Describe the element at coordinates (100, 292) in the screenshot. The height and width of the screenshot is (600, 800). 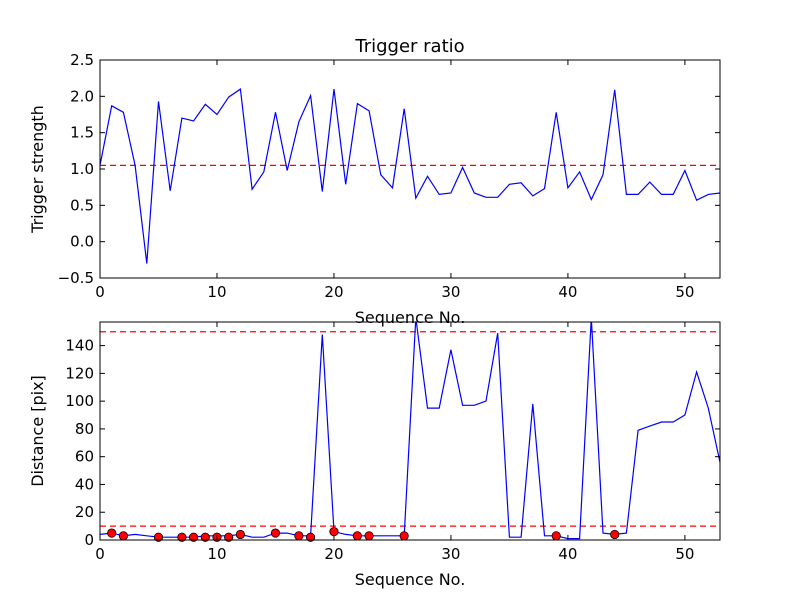
I see `top-x-tick-label: 0` at that location.